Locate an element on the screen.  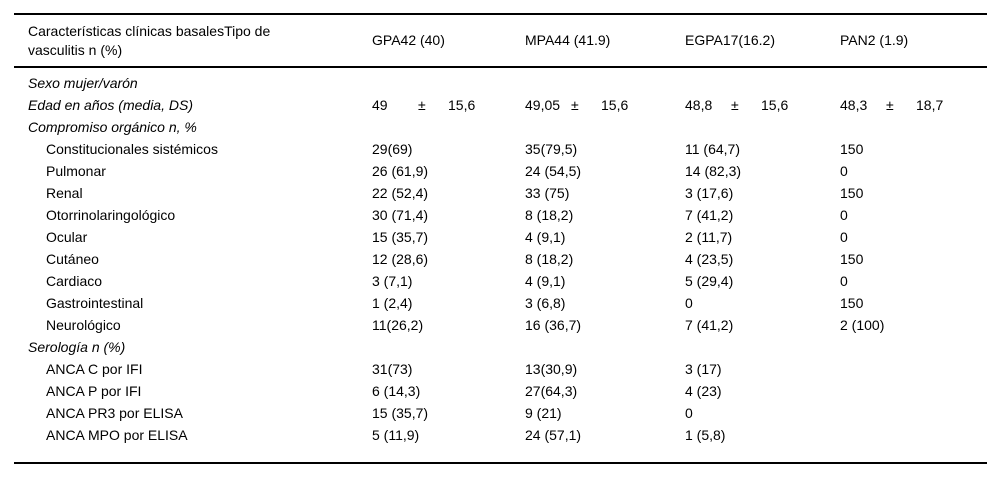
cell-value: 26 (61,9) is located at coordinates (400, 171).